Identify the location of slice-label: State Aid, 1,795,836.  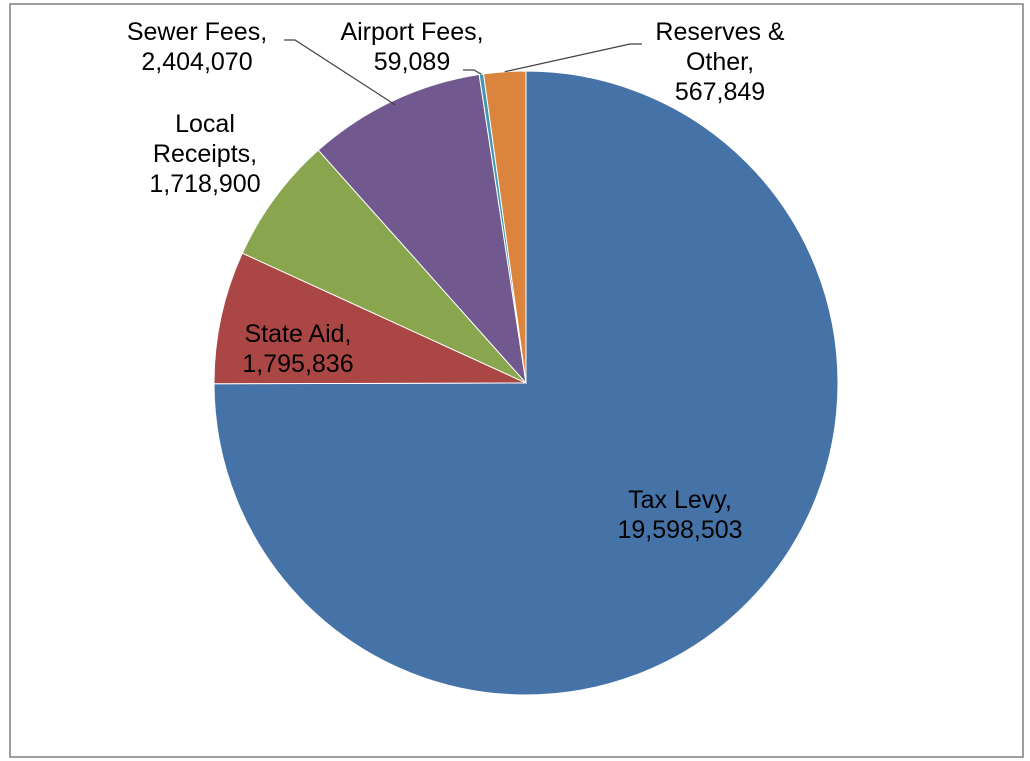
(297, 349).